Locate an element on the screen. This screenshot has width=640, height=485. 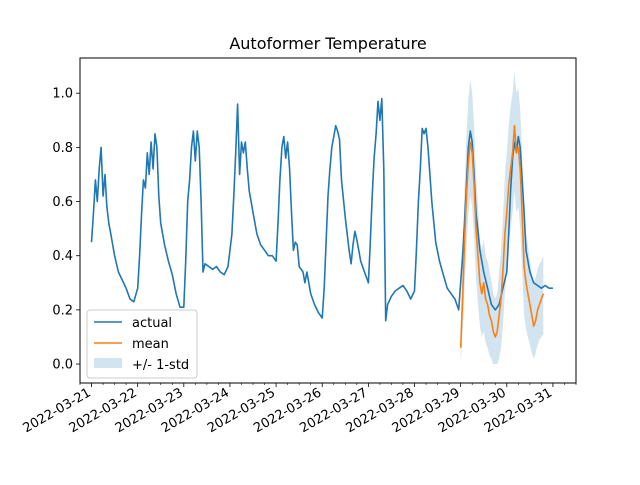
y-tick-label: 1.0 is located at coordinates (62, 94).